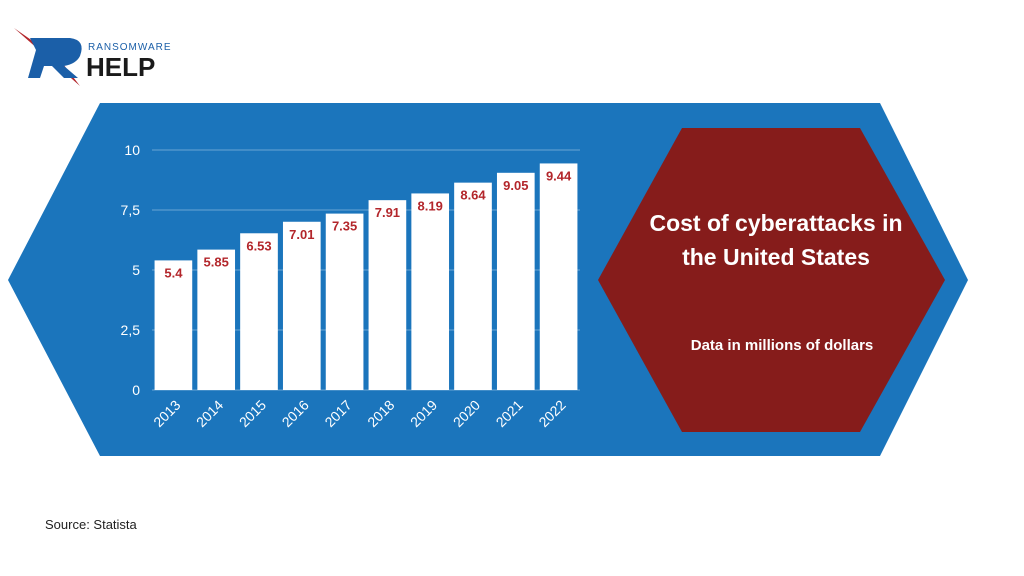  I want to click on value-label: 8.64, so click(473, 195).